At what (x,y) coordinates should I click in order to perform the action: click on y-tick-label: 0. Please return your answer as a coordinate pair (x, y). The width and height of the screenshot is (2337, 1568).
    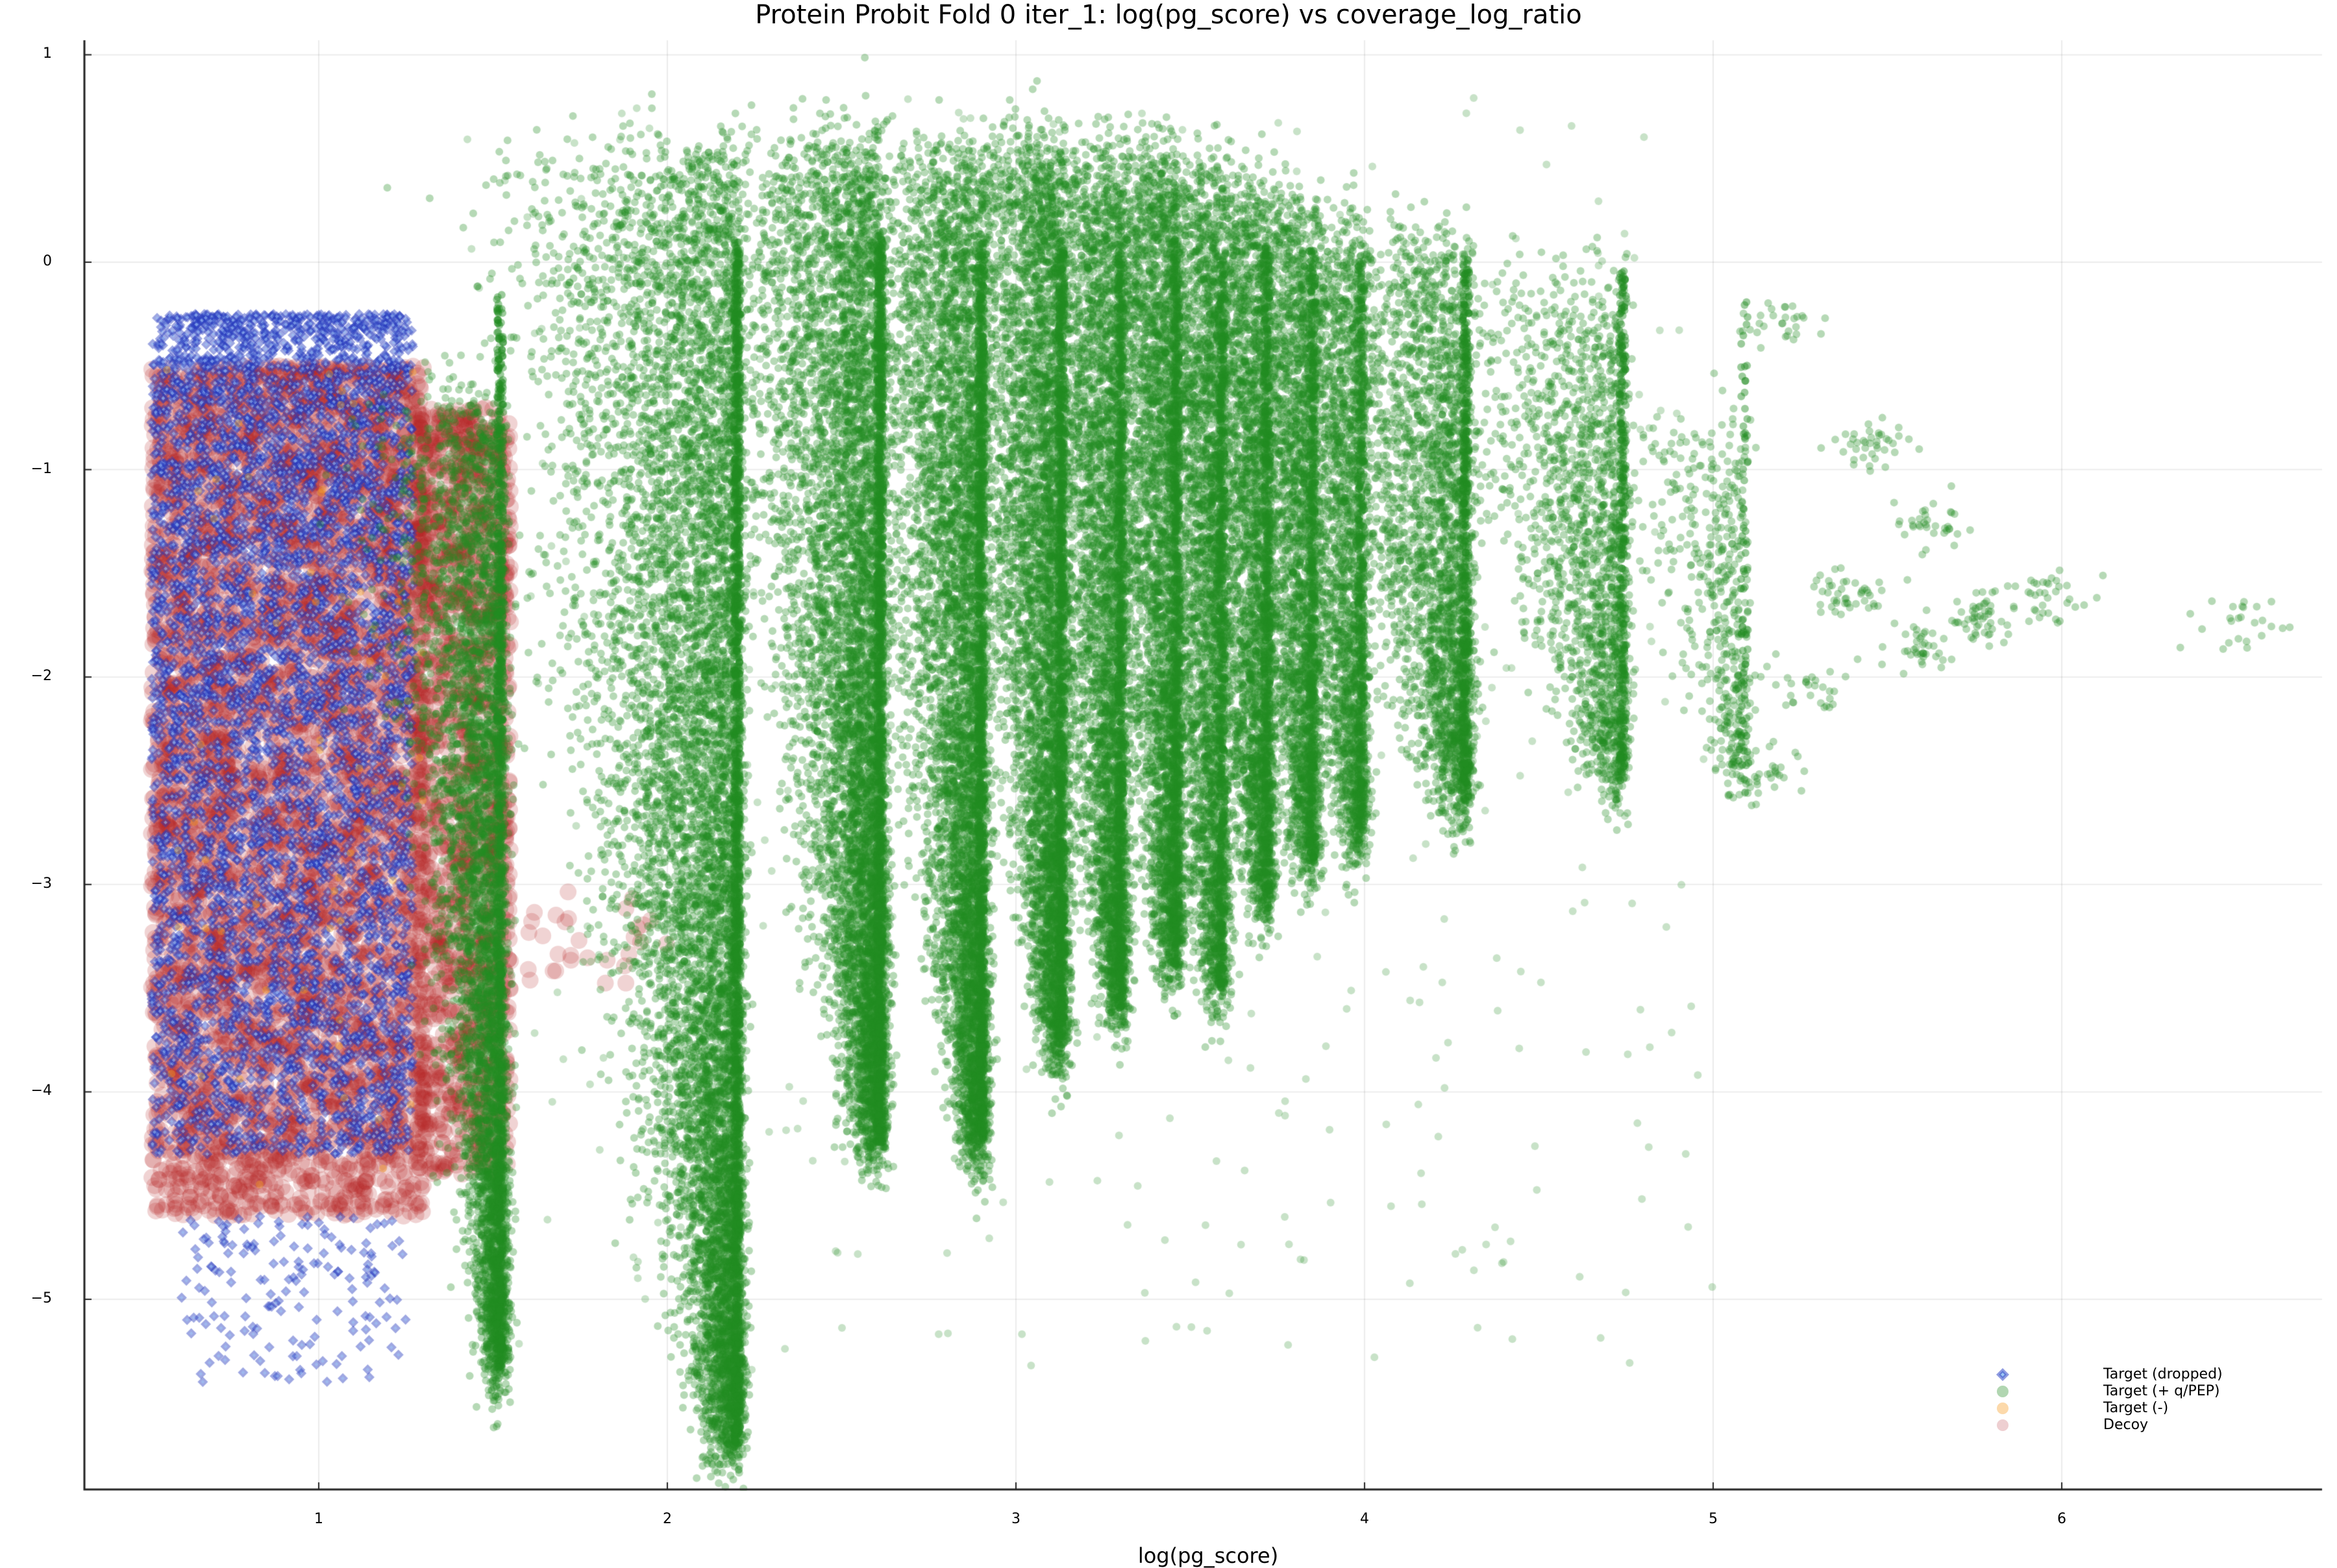
    Looking at the image, I should click on (47, 261).